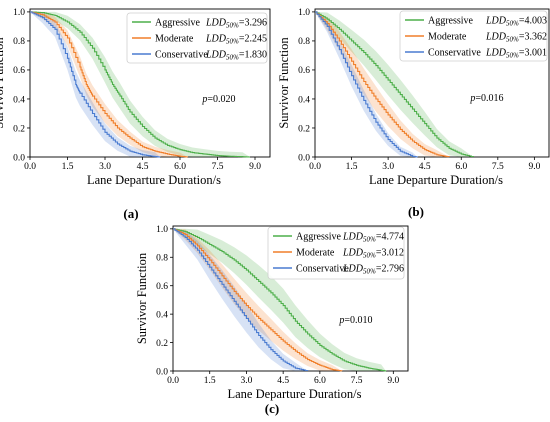 This screenshot has width=550, height=422. Describe the element at coordinates (373, 238) in the screenshot. I see `ldd50-value-aggressive: LDD50%=4.774` at that location.